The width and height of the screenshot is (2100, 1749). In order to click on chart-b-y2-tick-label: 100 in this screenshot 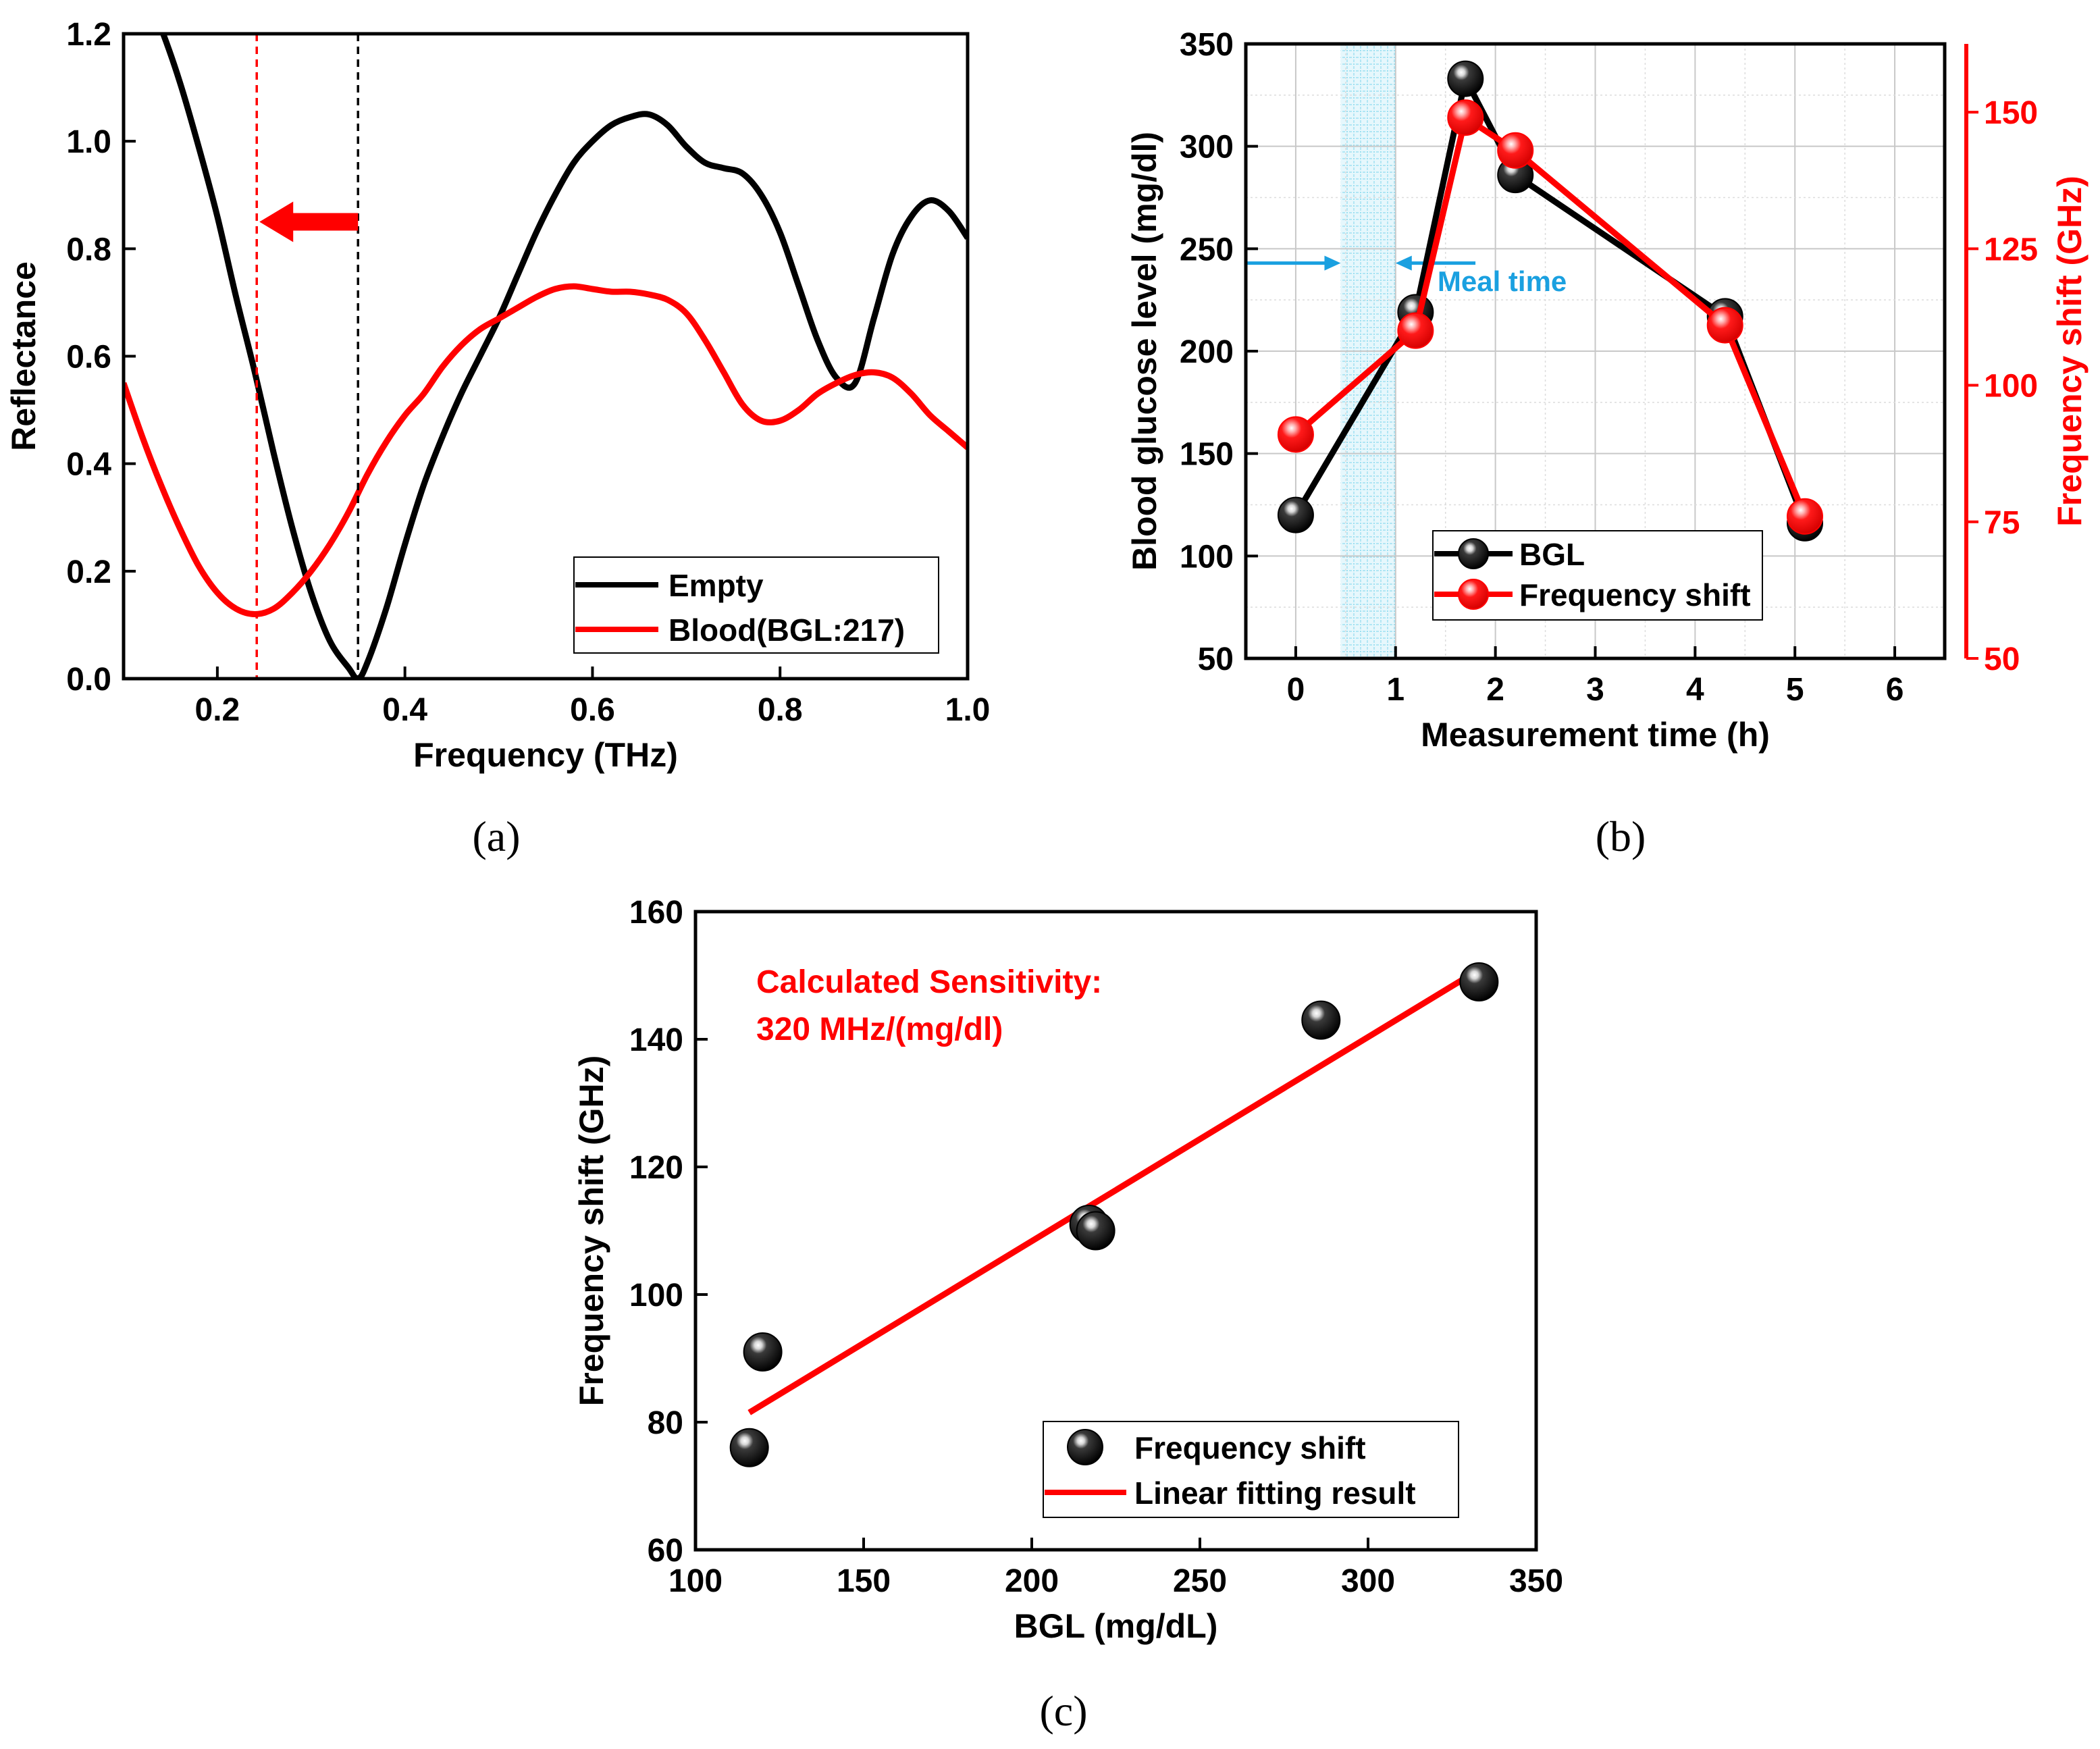, I will do `click(2011, 387)`.